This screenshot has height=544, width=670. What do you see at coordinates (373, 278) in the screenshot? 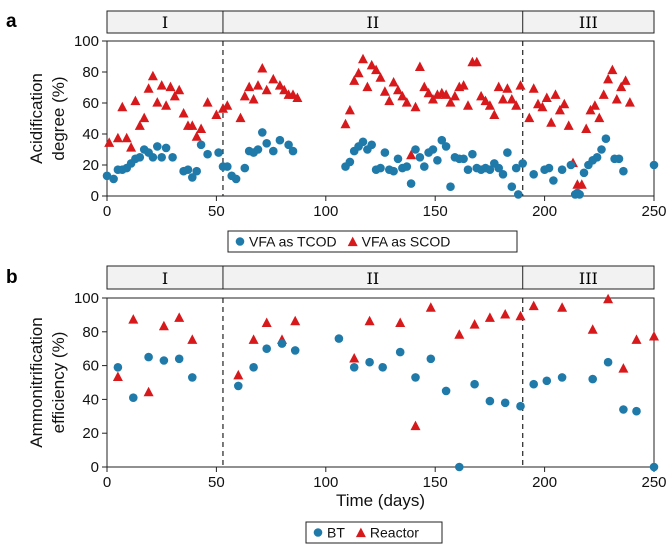
I see `phase-label: II` at bounding box center [373, 278].